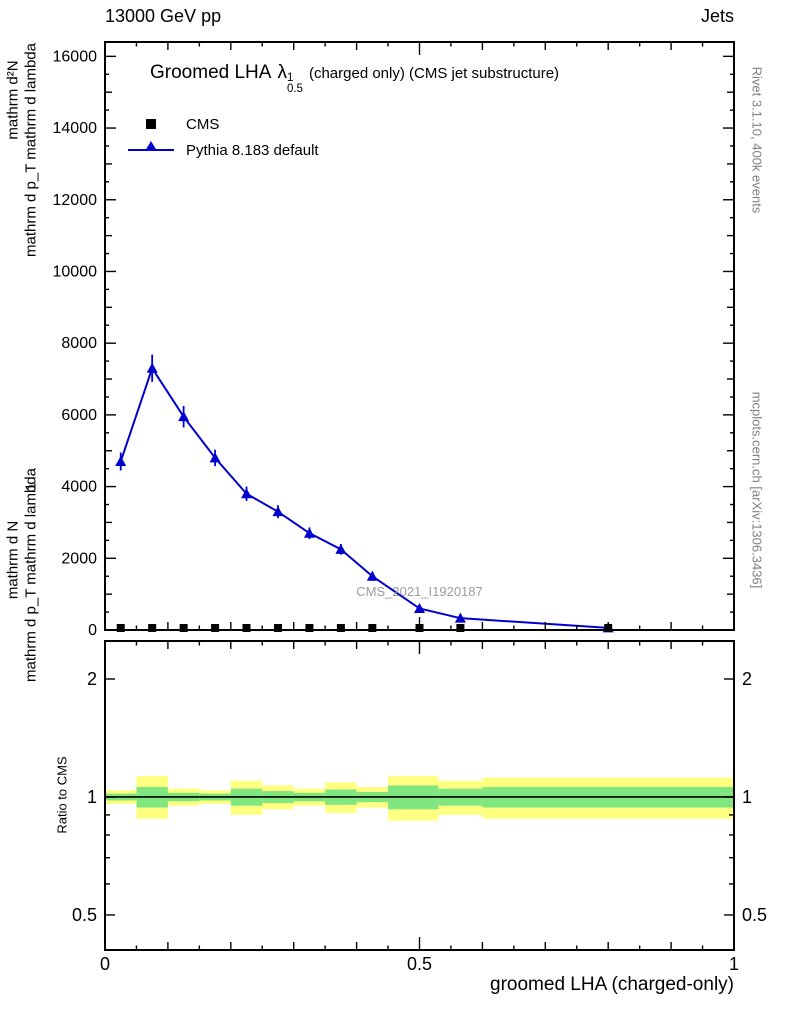  I want to click on lambda-exponents: 1 0.5, so click(294, 83).